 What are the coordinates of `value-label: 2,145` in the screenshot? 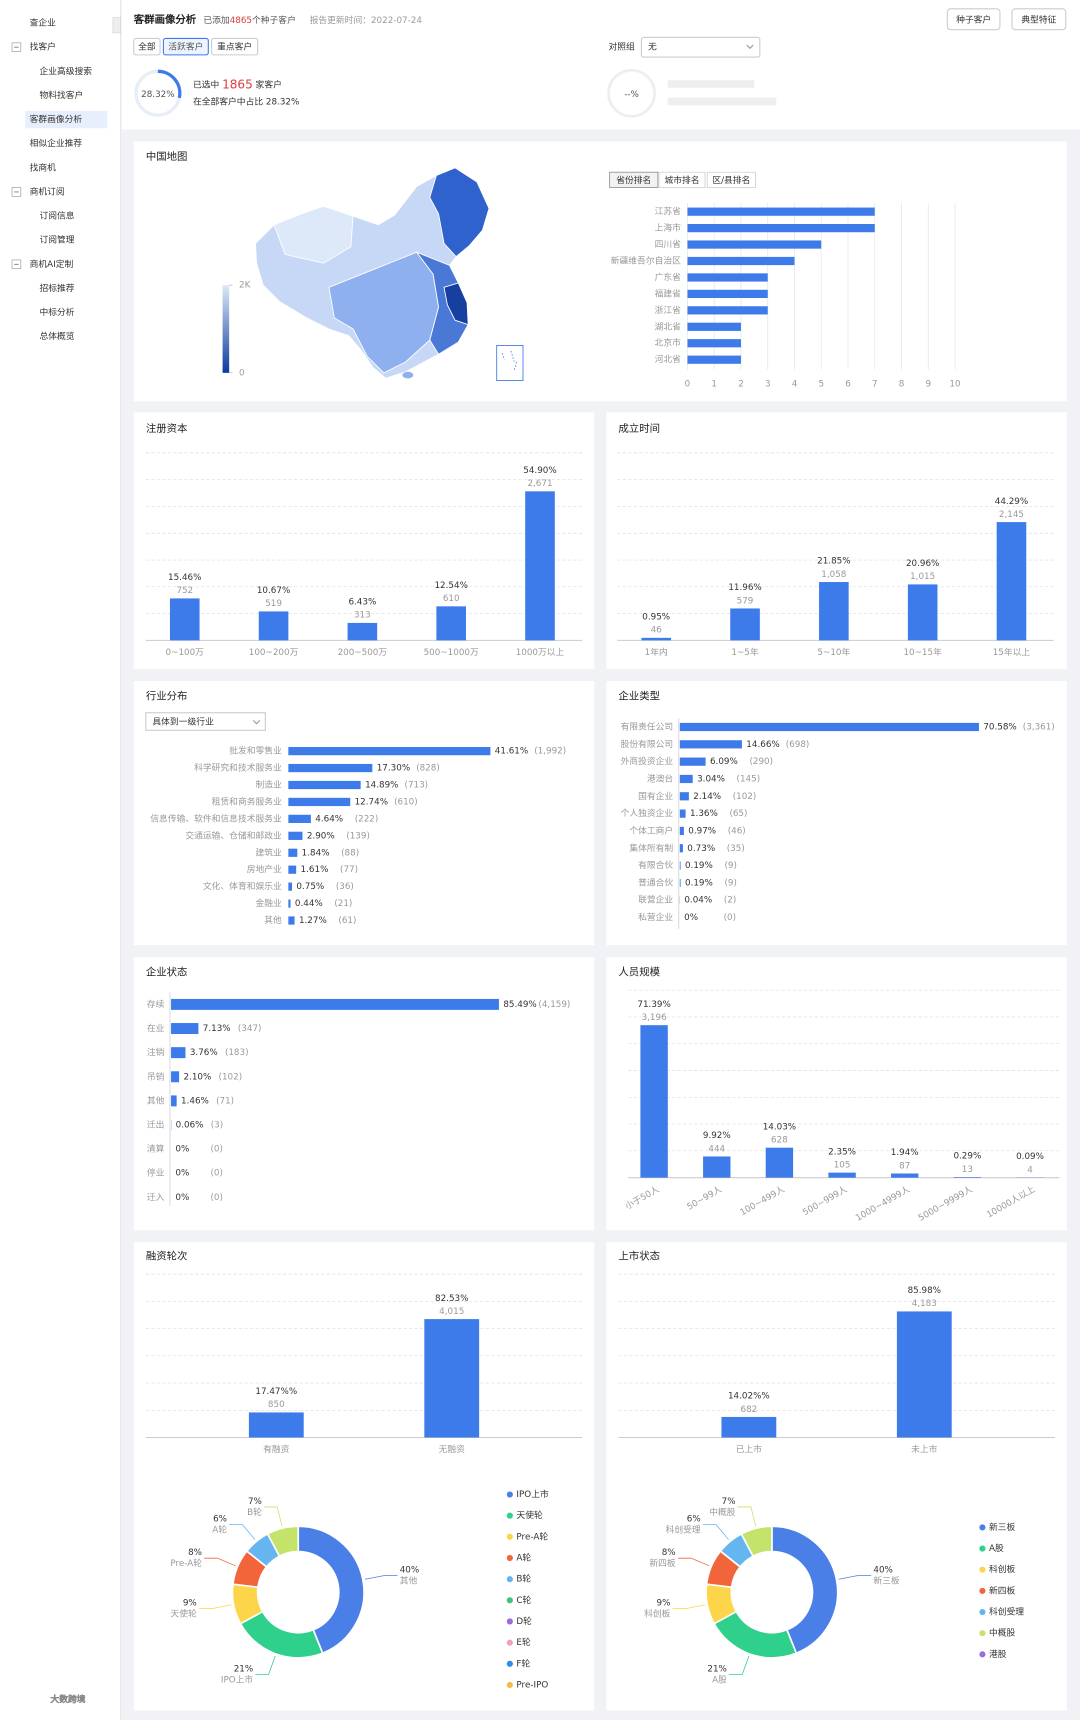 It's located at (1011, 515).